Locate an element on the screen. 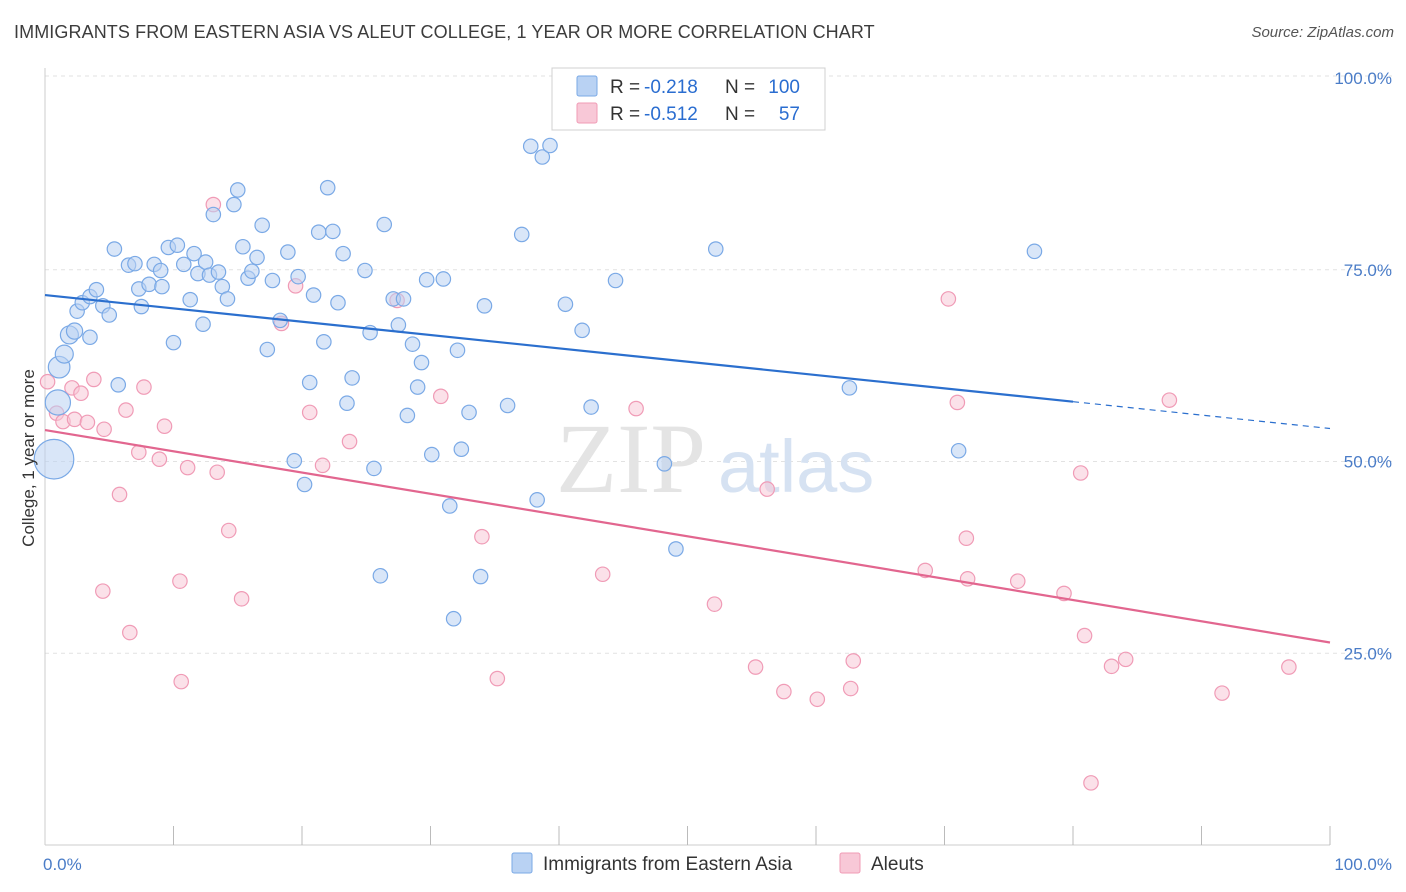  legend-r-label-1: R = is located at coordinates (625, 87).